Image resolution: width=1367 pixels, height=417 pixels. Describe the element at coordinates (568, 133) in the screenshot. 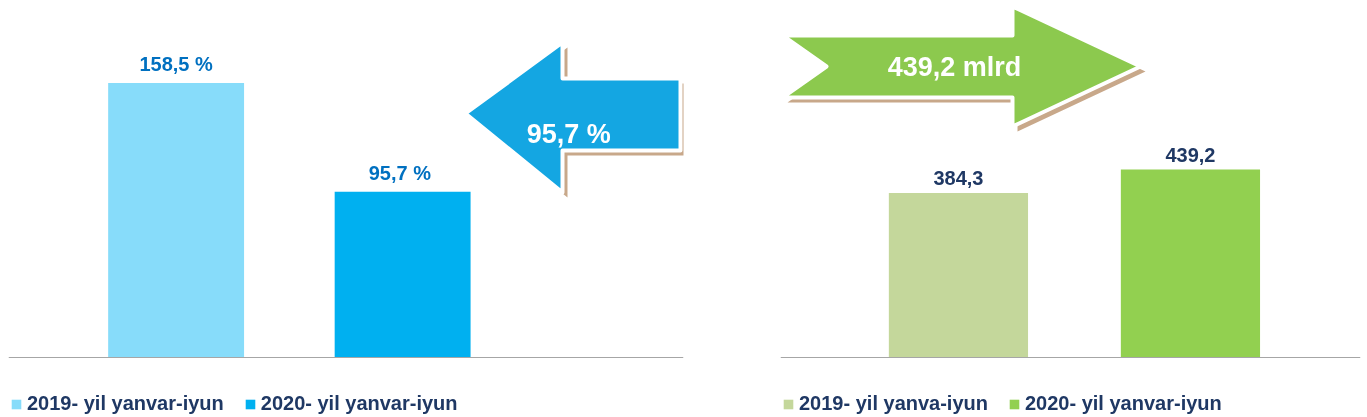

I see `annotation: 95,7 %` at that location.